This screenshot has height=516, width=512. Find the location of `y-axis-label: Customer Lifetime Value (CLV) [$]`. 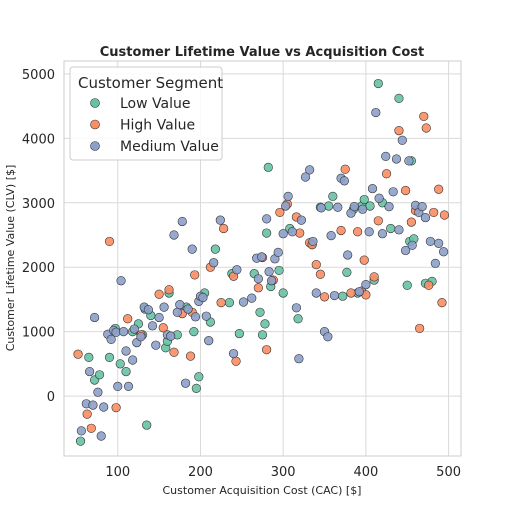

y-axis-label: Customer Lifetime Value (CLV) [$] is located at coordinates (10, 258).